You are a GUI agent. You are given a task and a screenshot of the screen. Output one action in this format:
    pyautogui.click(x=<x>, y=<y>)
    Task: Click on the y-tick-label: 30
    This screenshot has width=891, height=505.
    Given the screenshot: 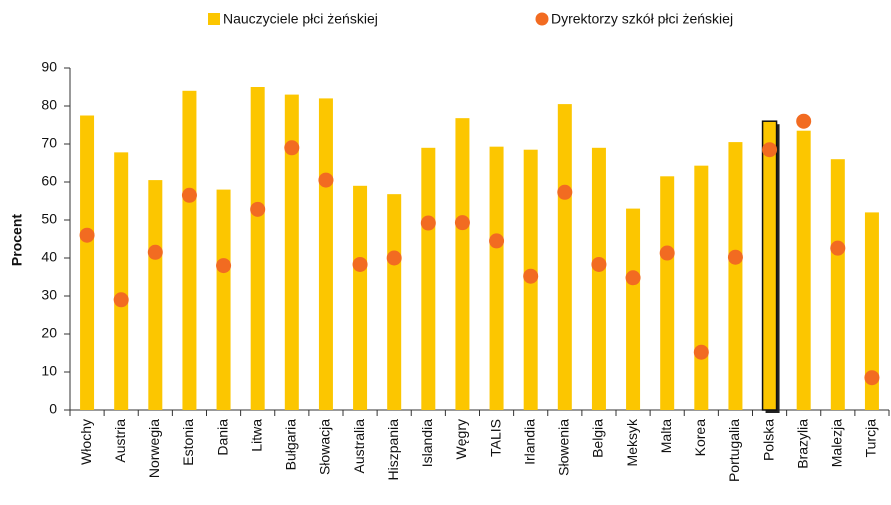 What is the action you would take?
    pyautogui.click(x=49, y=295)
    